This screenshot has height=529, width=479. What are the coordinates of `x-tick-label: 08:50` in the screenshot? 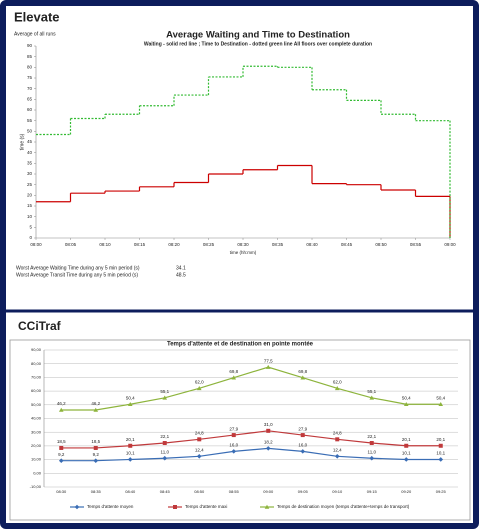 It's located at (199, 491).